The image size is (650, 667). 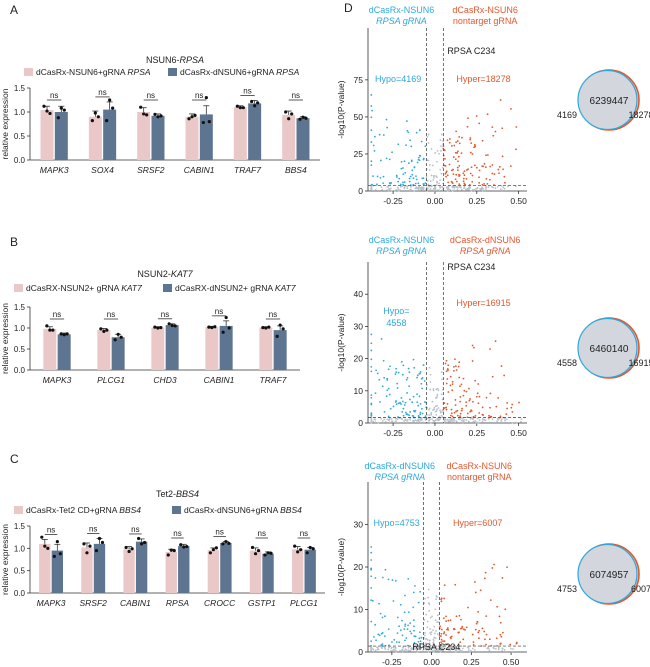 What do you see at coordinates (435, 433) in the screenshot?
I see `x-tick-label: 0.00` at bounding box center [435, 433].